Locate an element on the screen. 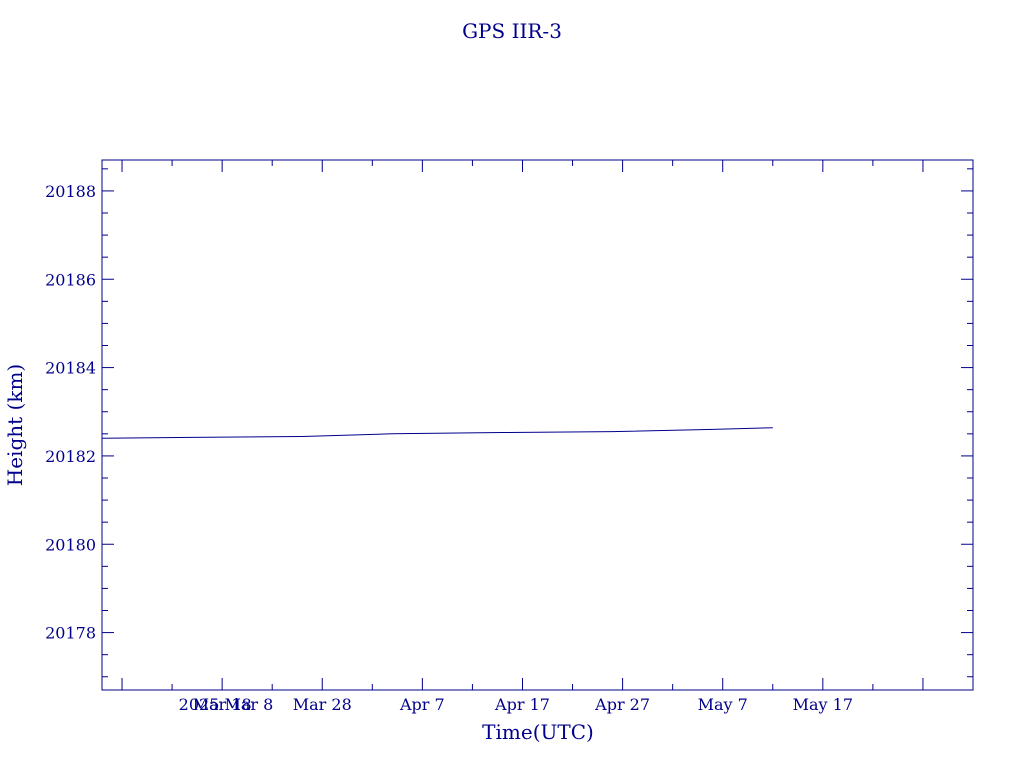  y-tick-label: 20178 is located at coordinates (70, 633).